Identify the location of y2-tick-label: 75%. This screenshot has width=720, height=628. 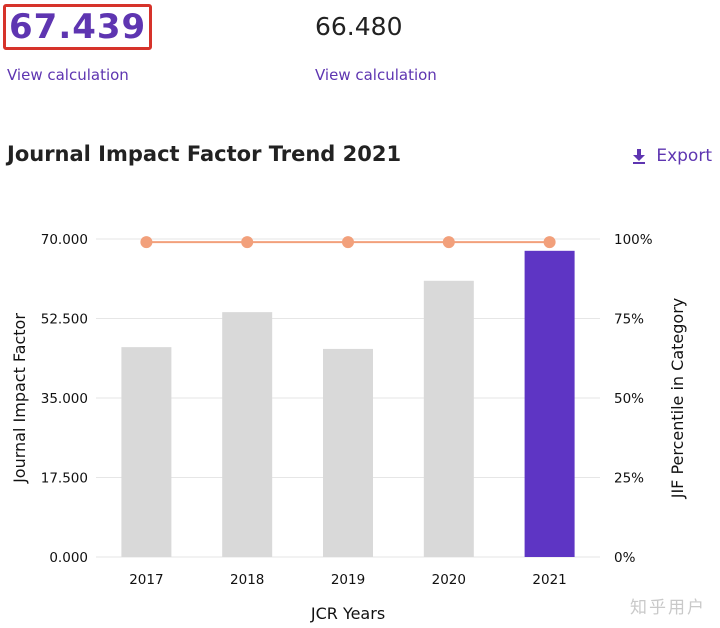
(629, 320).